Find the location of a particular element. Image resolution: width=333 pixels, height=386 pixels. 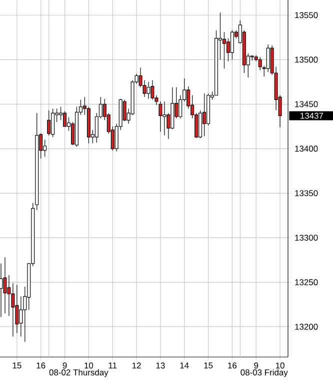

x-tick-label: 13 is located at coordinates (160, 365).